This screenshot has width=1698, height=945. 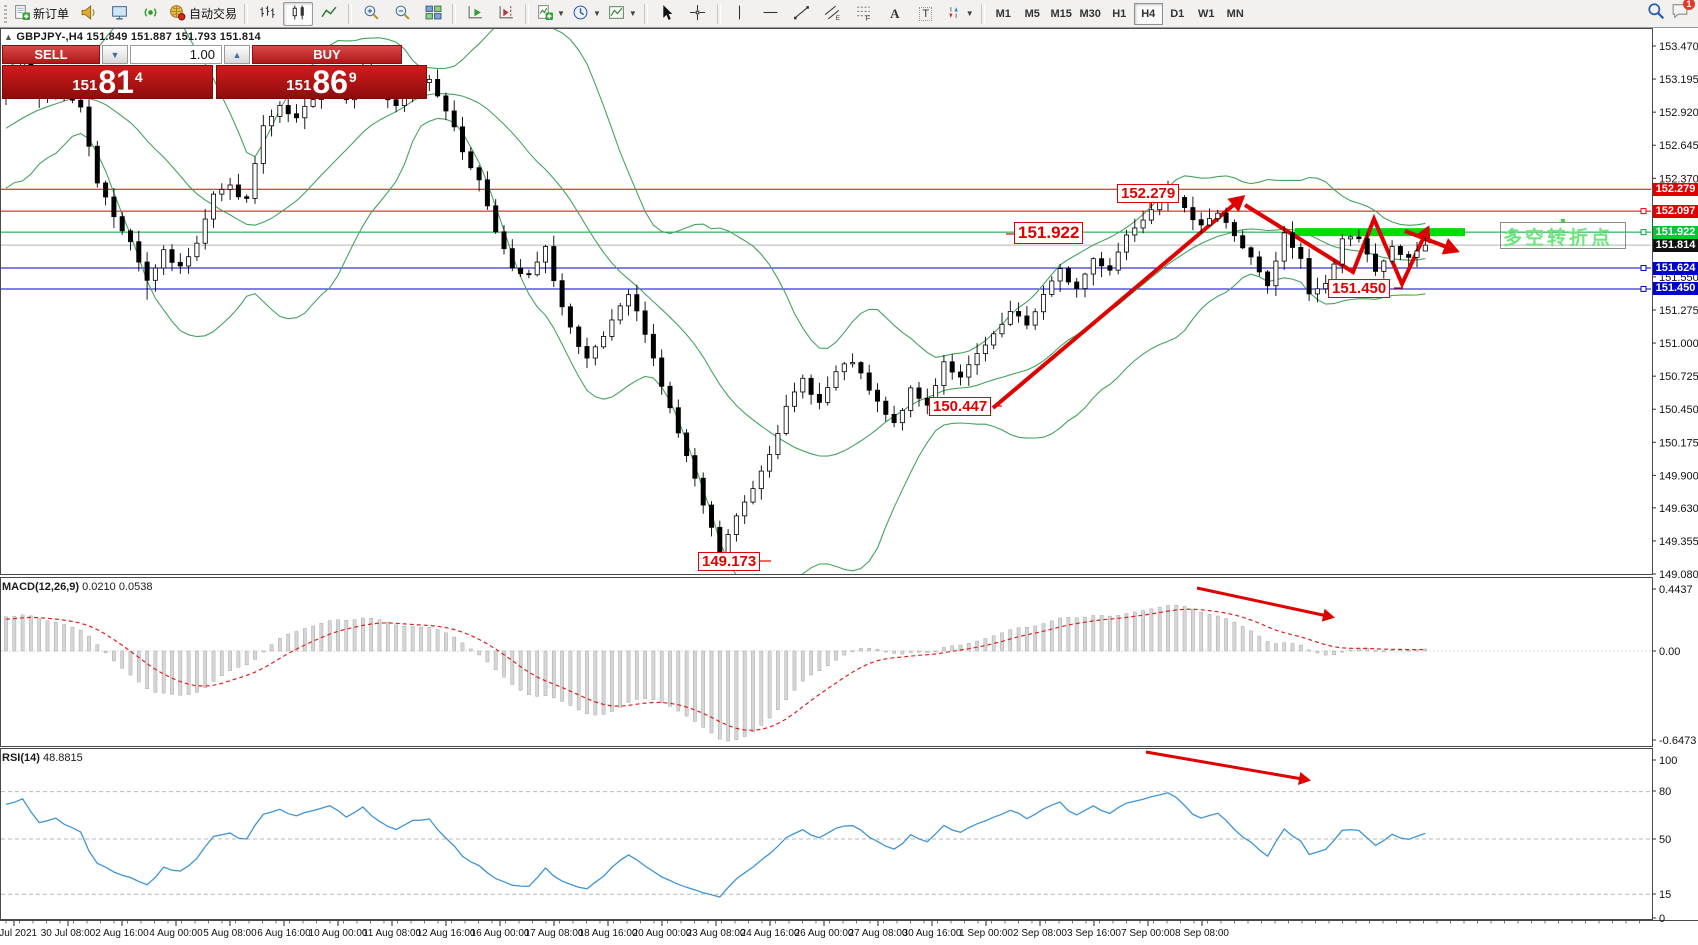 I want to click on sell-button: SELL, so click(x=51, y=54).